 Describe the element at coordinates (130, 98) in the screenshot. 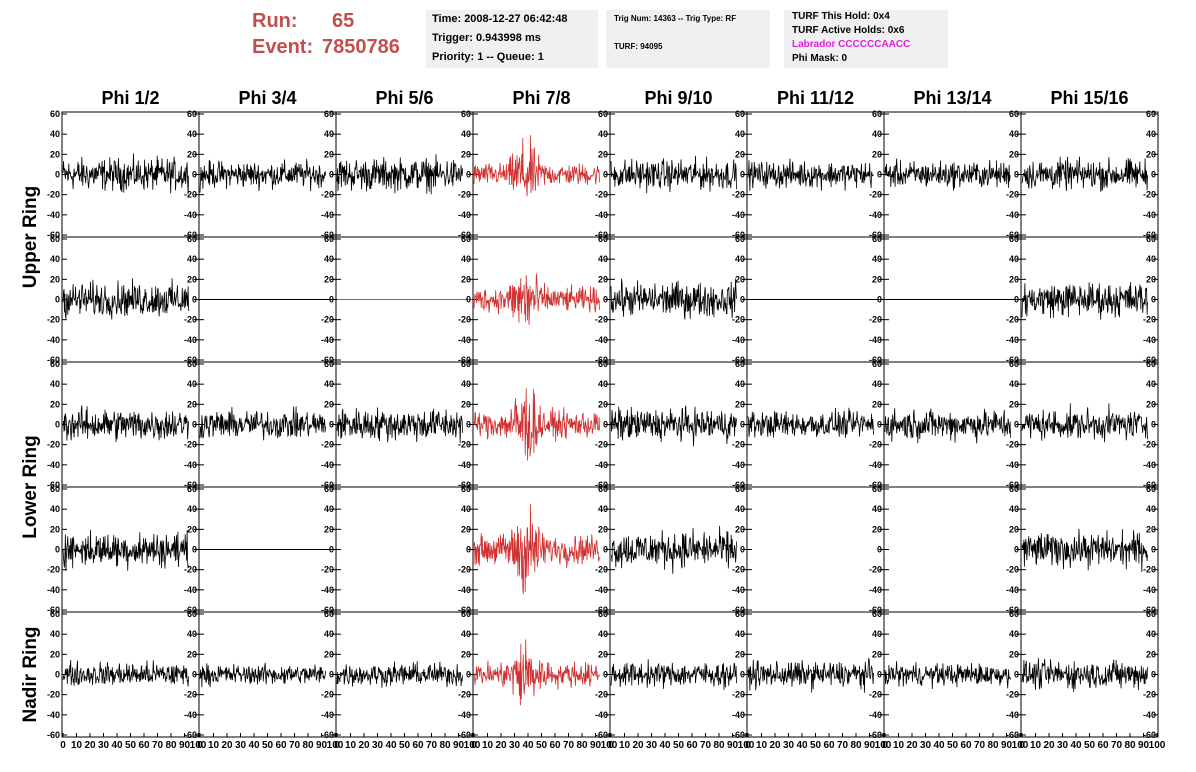

I see `column-header-1: Phi 1/2` at that location.